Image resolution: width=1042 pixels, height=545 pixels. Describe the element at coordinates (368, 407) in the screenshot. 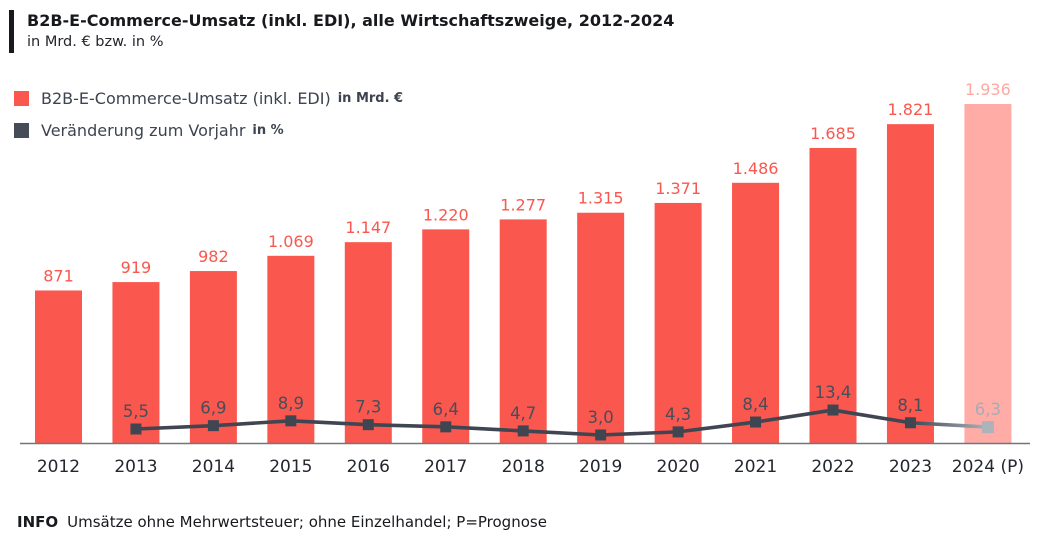

I see `pct-label: 7,3` at that location.